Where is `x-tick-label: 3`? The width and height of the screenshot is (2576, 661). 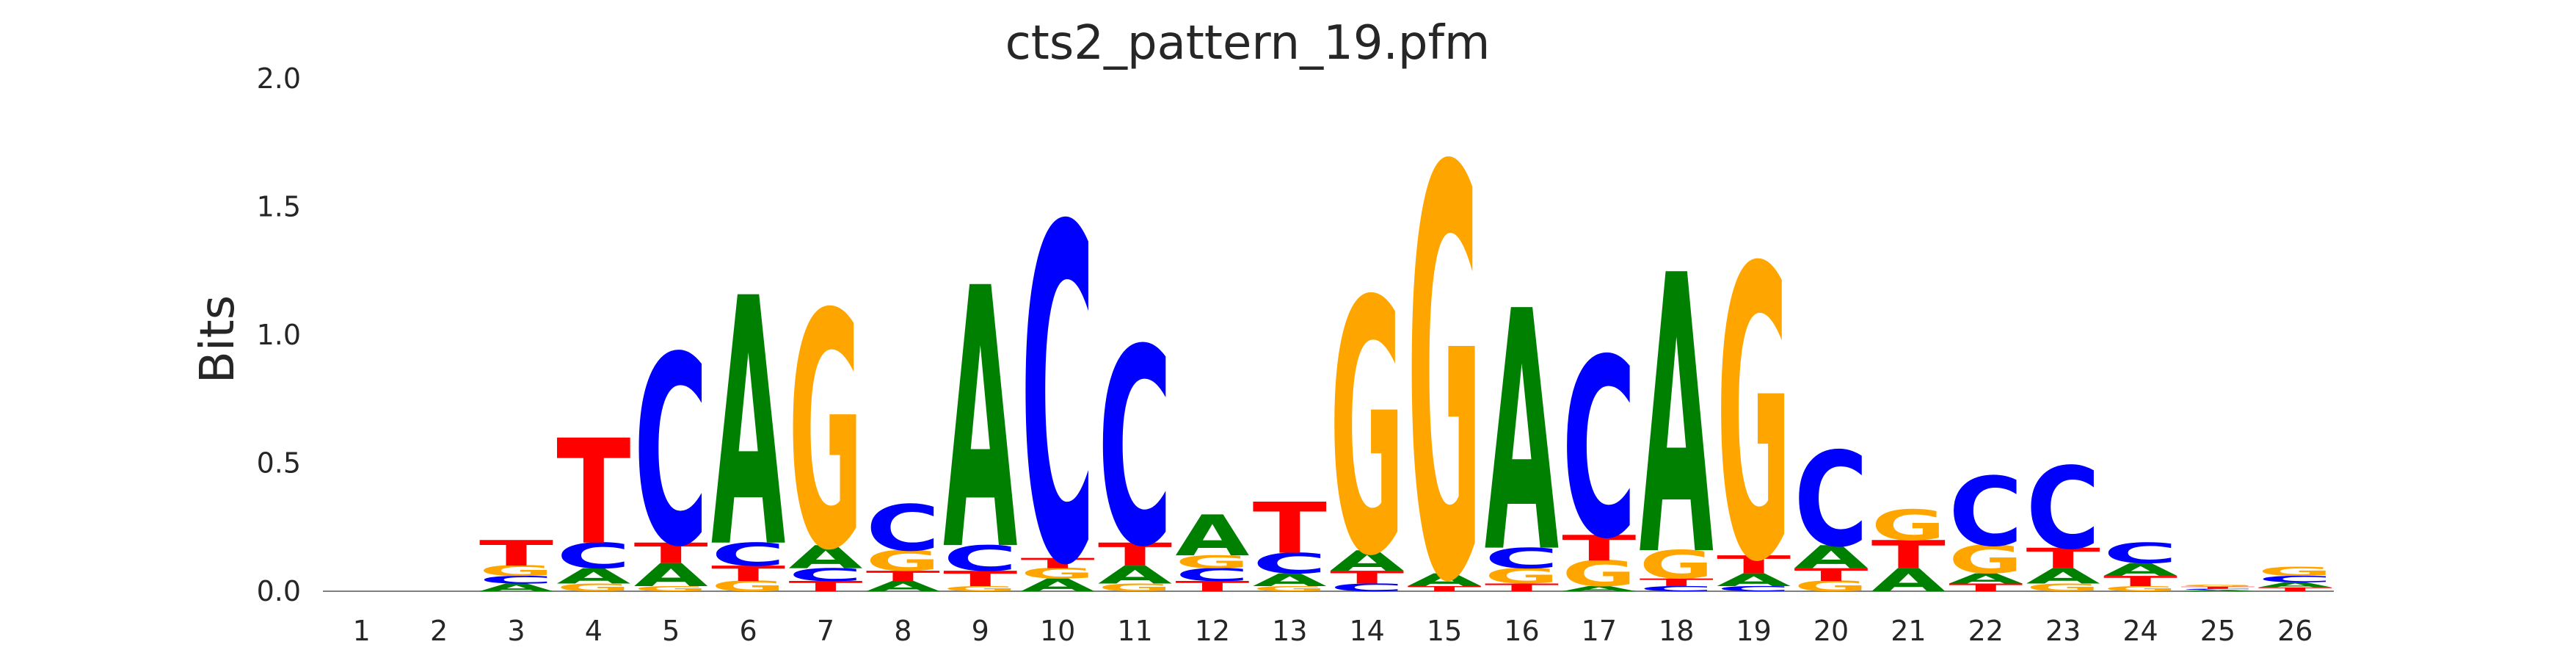 x-tick-label: 3 is located at coordinates (516, 631).